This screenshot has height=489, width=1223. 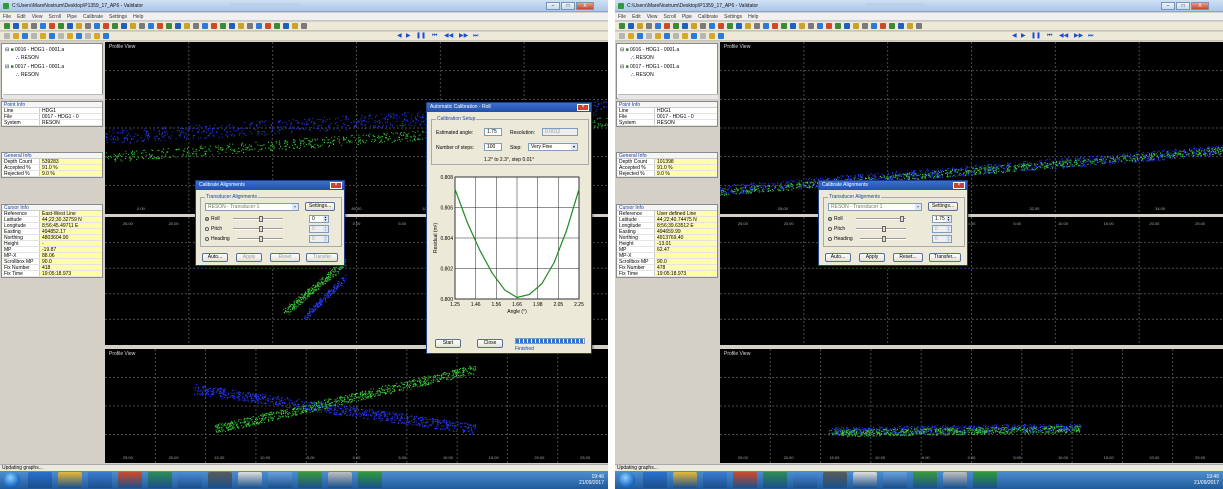 I want to click on transducer-select: RESON - Transducer 1 ▾, so click(x=252, y=207).